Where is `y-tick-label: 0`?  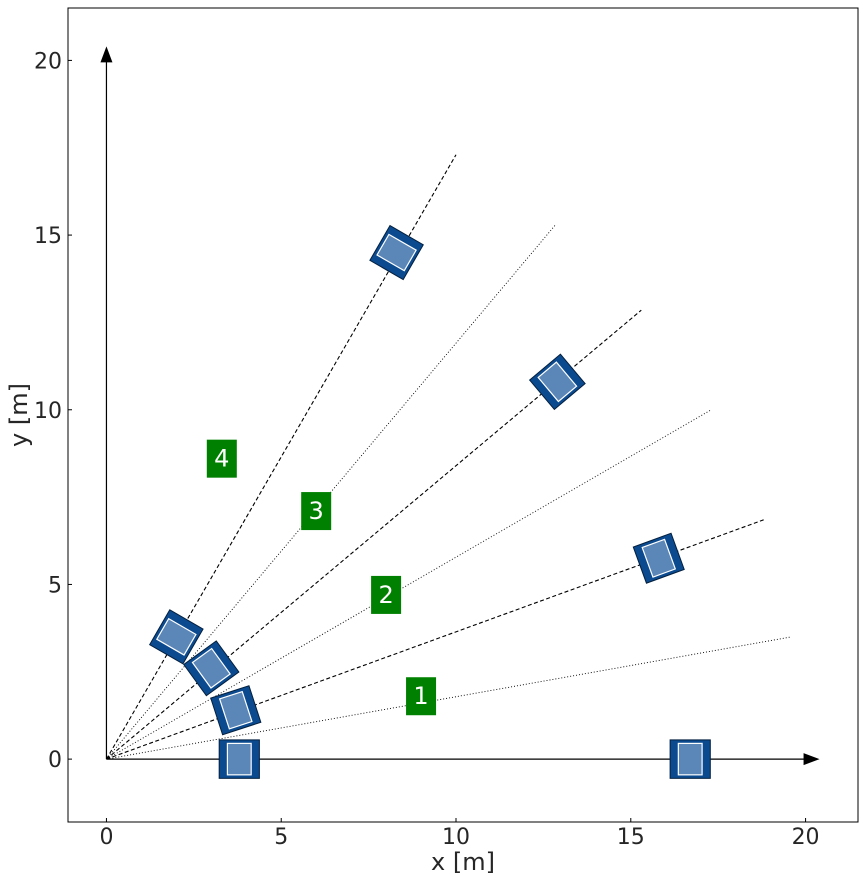
y-tick-label: 0 is located at coordinates (55, 760).